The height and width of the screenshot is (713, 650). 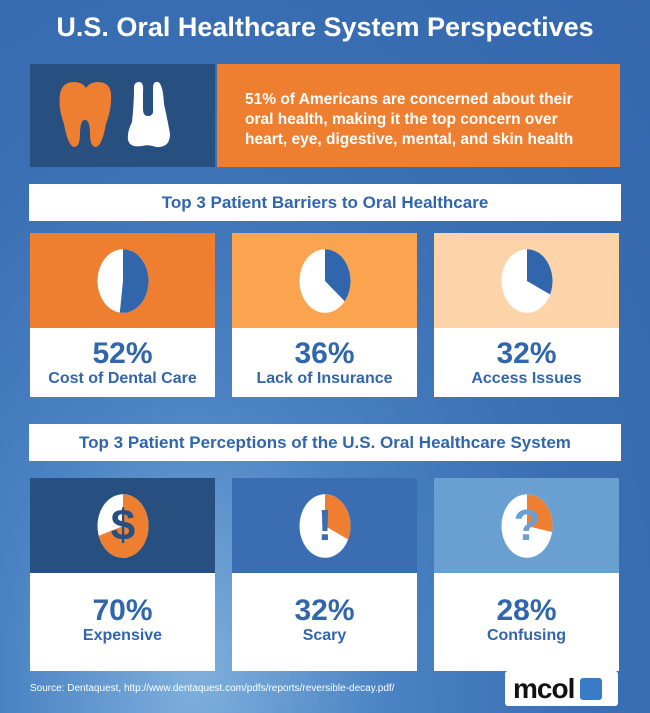 I want to click on pie-card: ? 28% Confusing, so click(x=526, y=574).